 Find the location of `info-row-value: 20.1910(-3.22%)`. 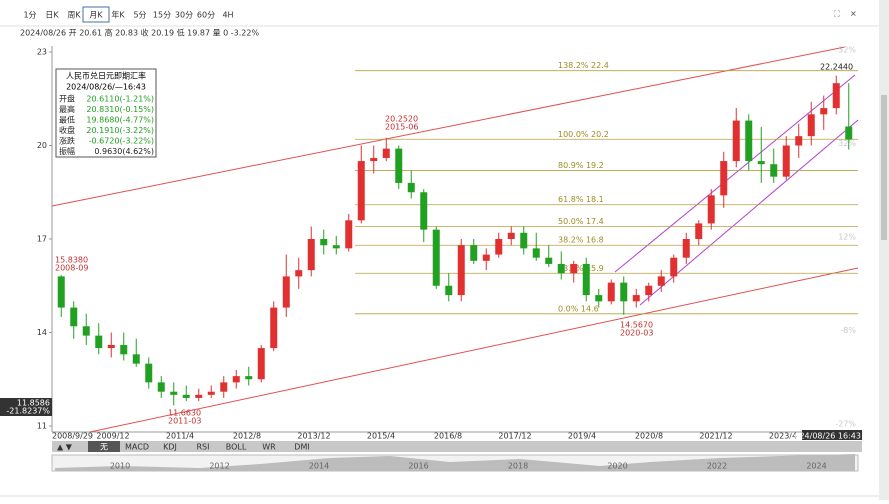

info-row-value: 20.1910(-3.22%) is located at coordinates (120, 130).